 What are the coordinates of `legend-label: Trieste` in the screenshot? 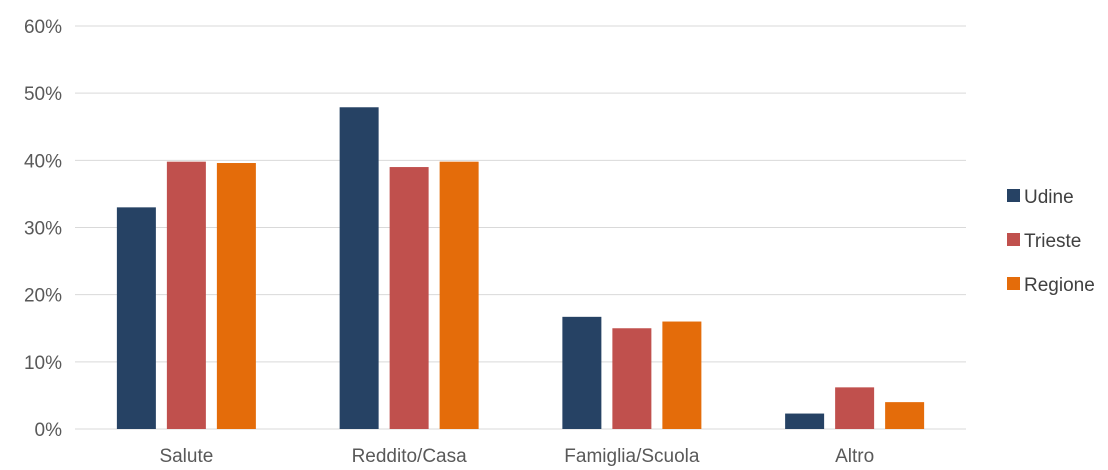 It's located at (1052, 241).